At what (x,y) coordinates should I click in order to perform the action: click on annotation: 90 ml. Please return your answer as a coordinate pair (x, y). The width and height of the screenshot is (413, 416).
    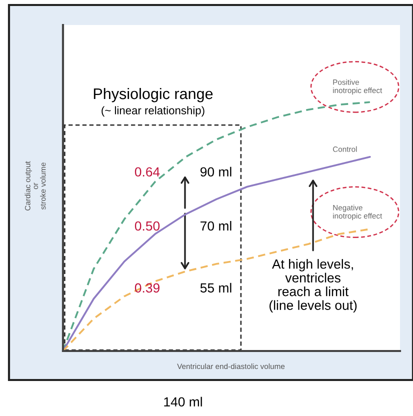
    Looking at the image, I should click on (216, 171).